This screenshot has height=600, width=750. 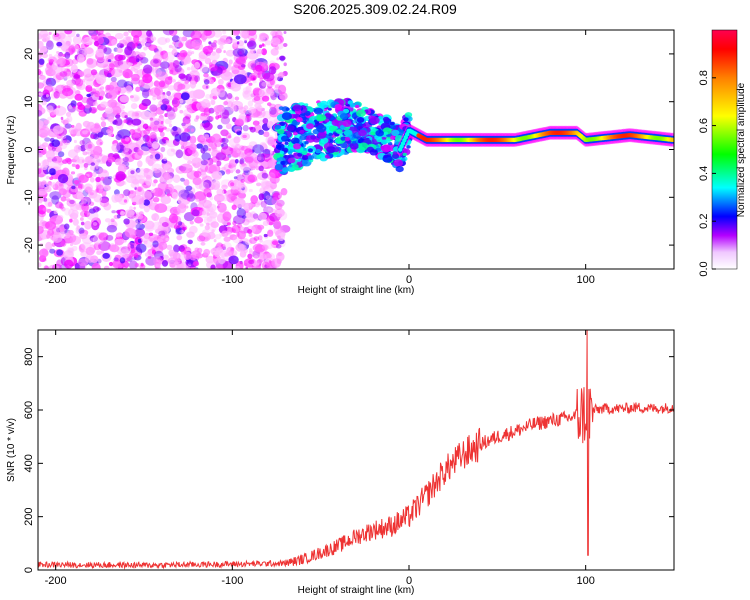 I want to click on colorbar-tick-label: 0.8, so click(x=704, y=77).